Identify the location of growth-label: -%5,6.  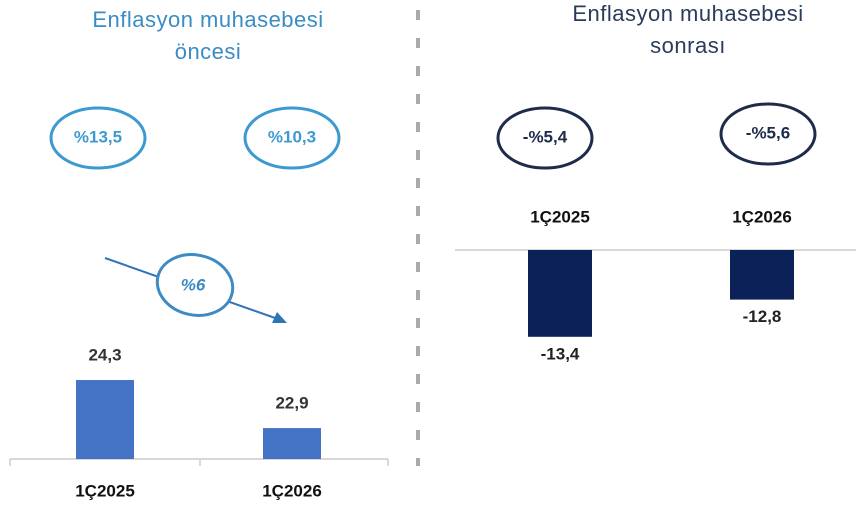
(768, 132).